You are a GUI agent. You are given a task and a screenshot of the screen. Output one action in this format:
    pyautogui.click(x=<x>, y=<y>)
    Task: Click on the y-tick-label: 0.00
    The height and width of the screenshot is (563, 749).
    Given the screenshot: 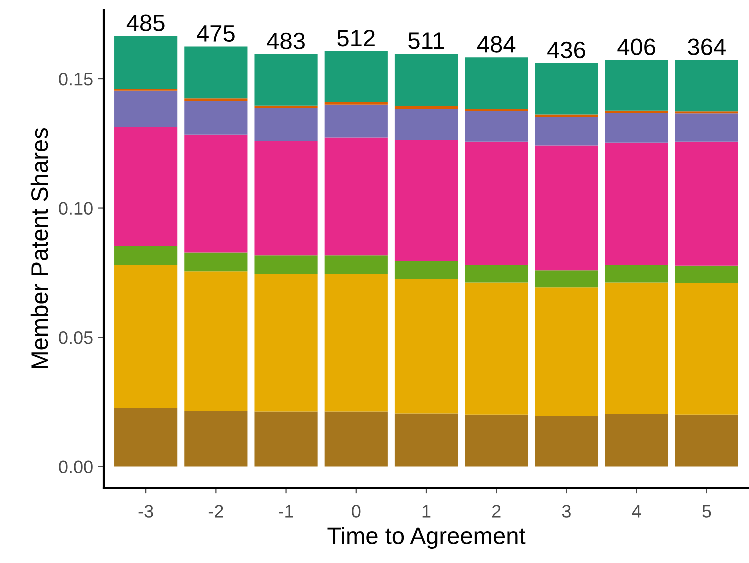 What is the action you would take?
    pyautogui.click(x=76, y=467)
    